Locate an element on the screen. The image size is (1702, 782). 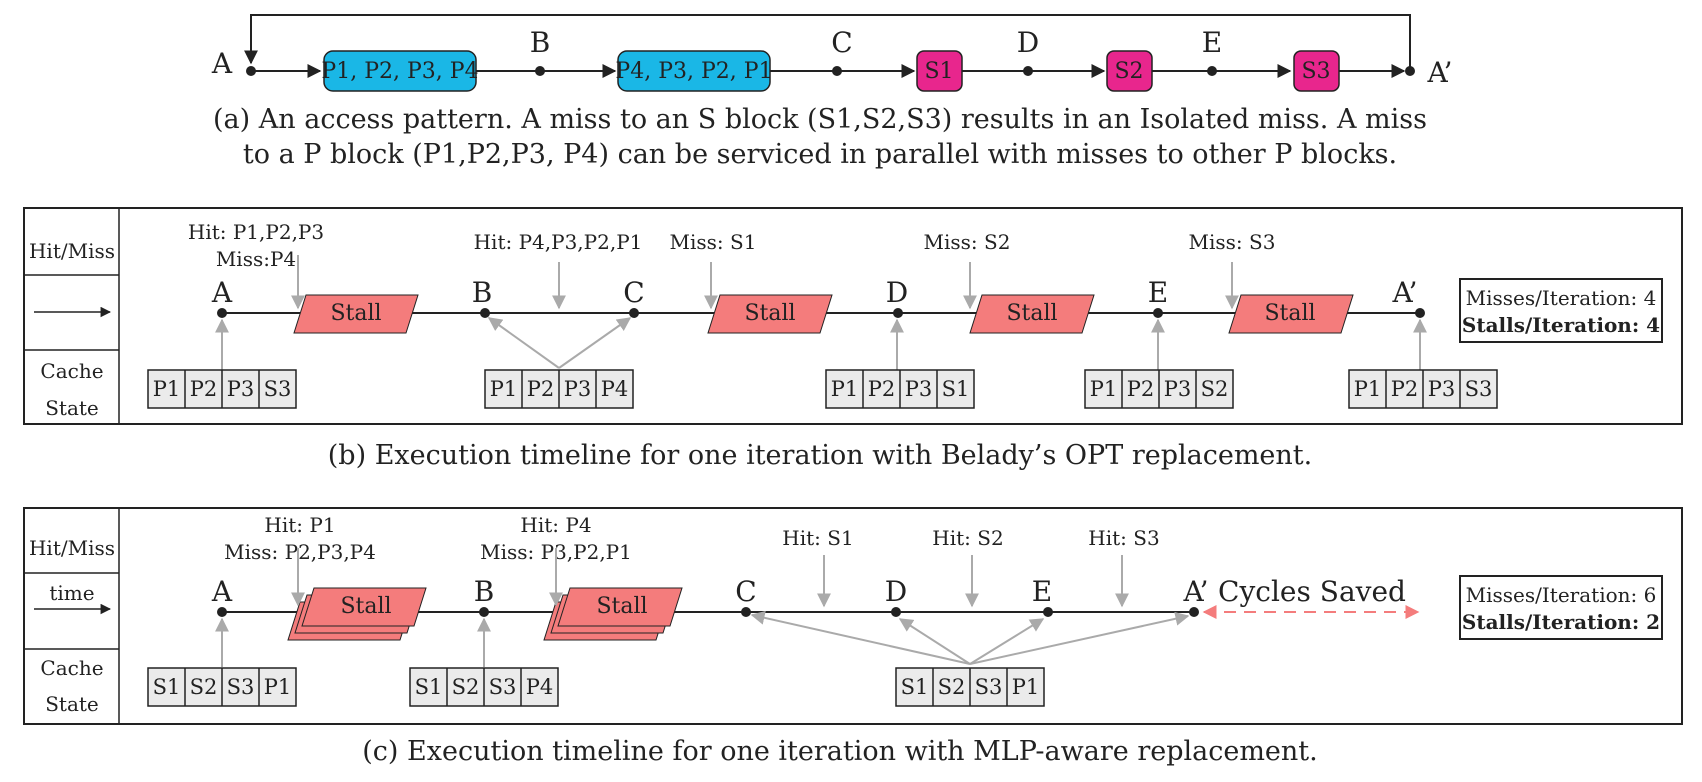
panel-b-side-hitmiss: Hit/Miss is located at coordinates (72, 251).